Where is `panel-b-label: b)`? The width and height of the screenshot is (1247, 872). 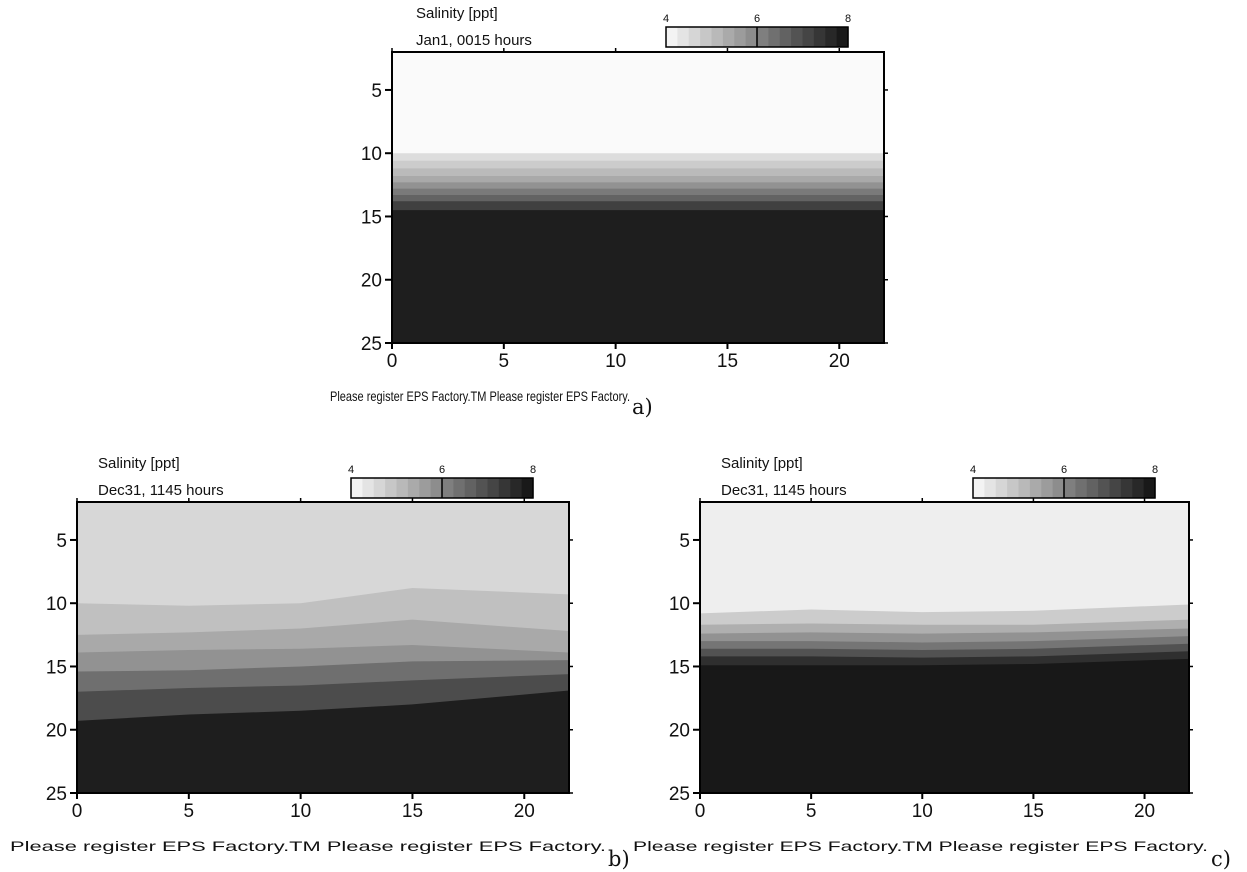 panel-b-label: b) is located at coordinates (619, 859).